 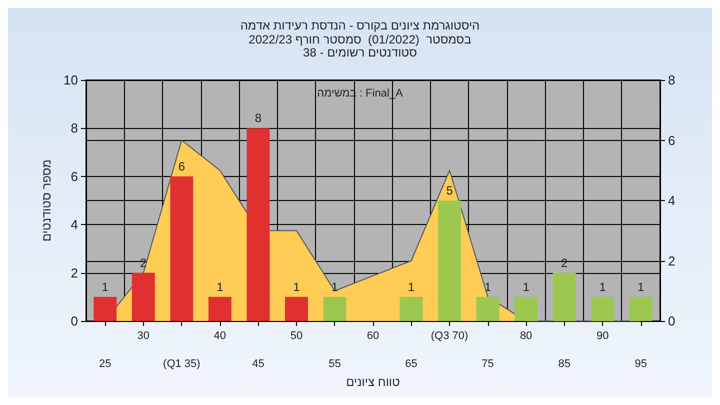 I want to click on y-axis-title: מספר סטודנטים, so click(x=47, y=200).